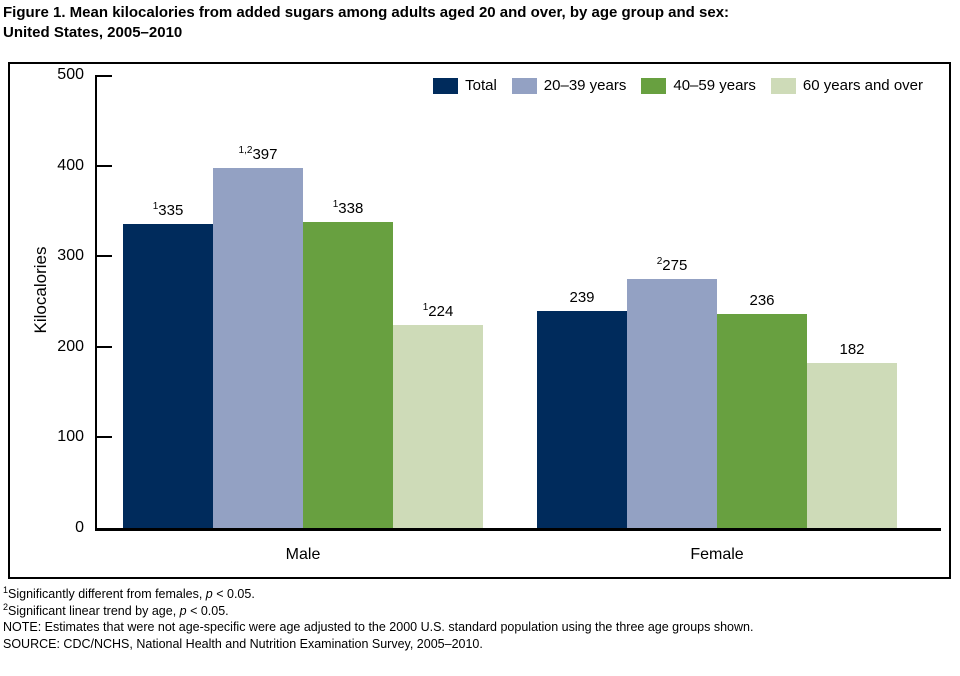  Describe the element at coordinates (70, 256) in the screenshot. I see `y-tick-label: 300` at that location.